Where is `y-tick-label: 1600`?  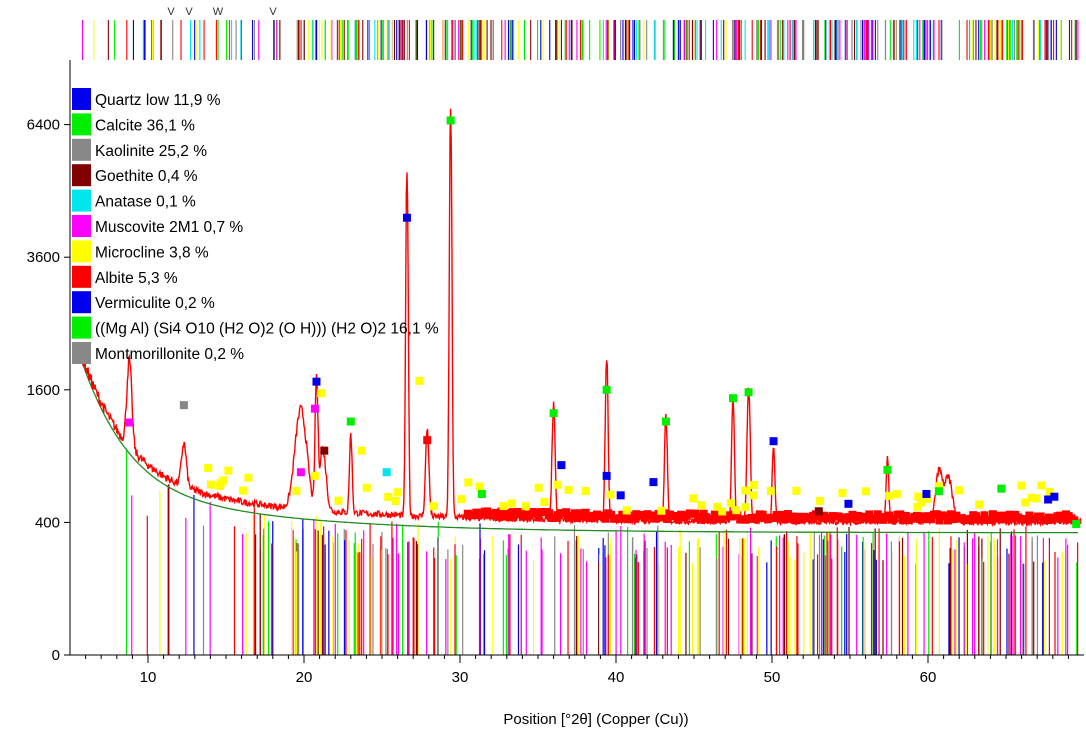 y-tick-label: 1600 is located at coordinates (43, 390).